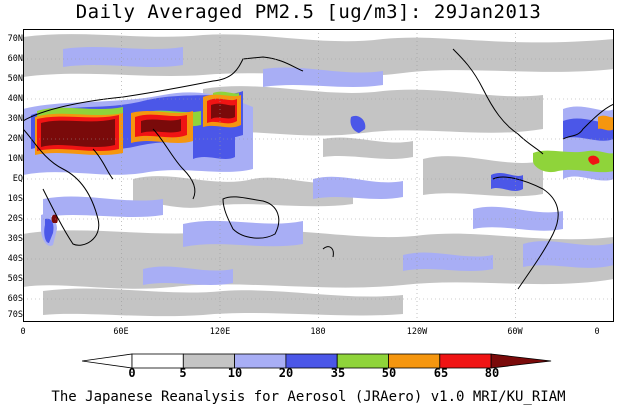  What do you see at coordinates (515, 332) in the screenshot?
I see `lon-label-60w: 60W` at bounding box center [515, 332].